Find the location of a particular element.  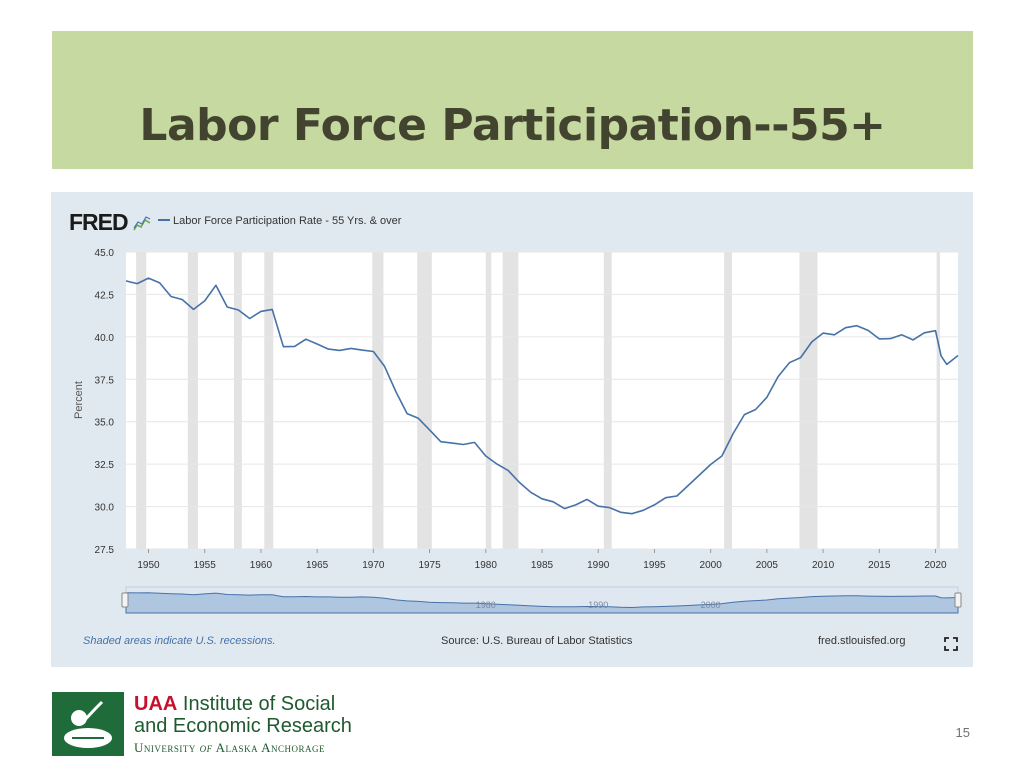

y-tick-label: 37.5 is located at coordinates (105, 380).